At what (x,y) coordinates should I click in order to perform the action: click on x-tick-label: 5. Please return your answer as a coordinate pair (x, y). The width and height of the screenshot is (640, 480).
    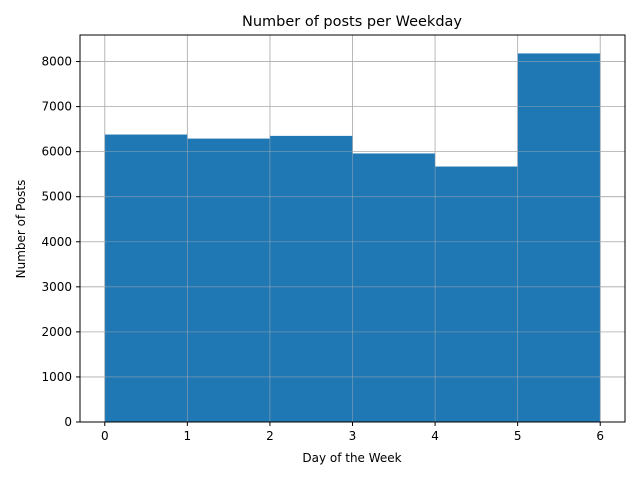
    Looking at the image, I should click on (518, 436).